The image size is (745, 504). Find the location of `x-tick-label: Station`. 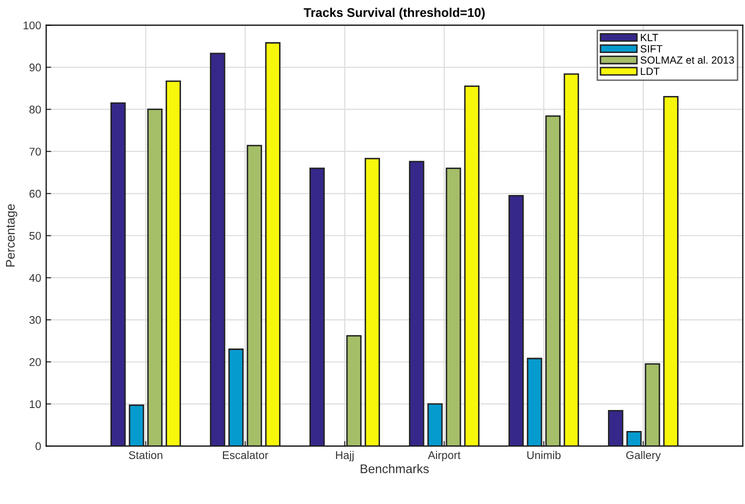

x-tick-label: Station is located at coordinates (145, 455).